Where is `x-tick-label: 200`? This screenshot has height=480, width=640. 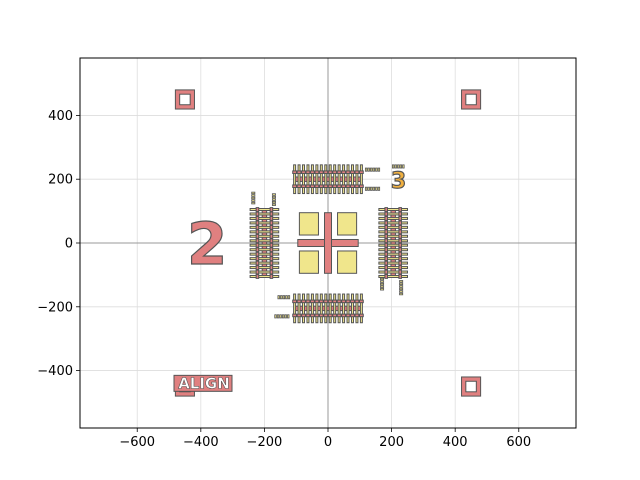
x-tick-label: 200 is located at coordinates (391, 442).